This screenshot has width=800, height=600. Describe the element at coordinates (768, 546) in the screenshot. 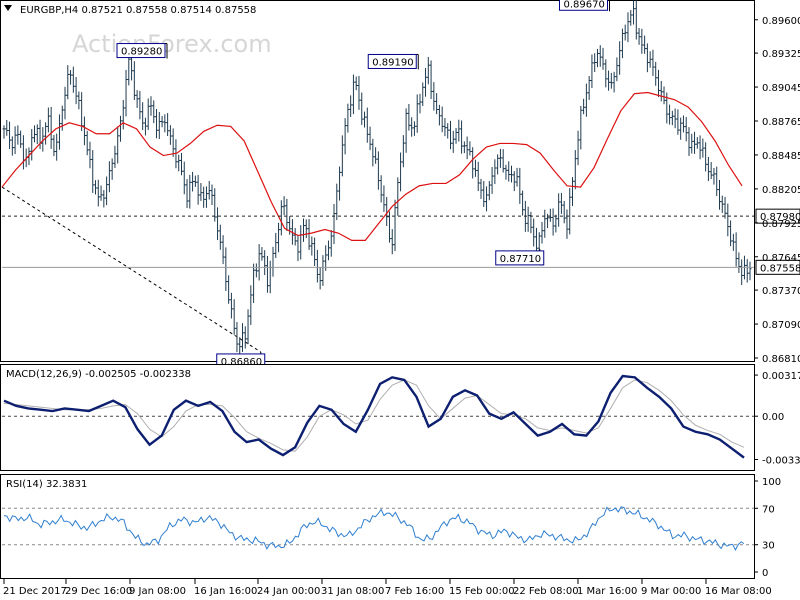

I see `rsi-axis-label: 30` at that location.